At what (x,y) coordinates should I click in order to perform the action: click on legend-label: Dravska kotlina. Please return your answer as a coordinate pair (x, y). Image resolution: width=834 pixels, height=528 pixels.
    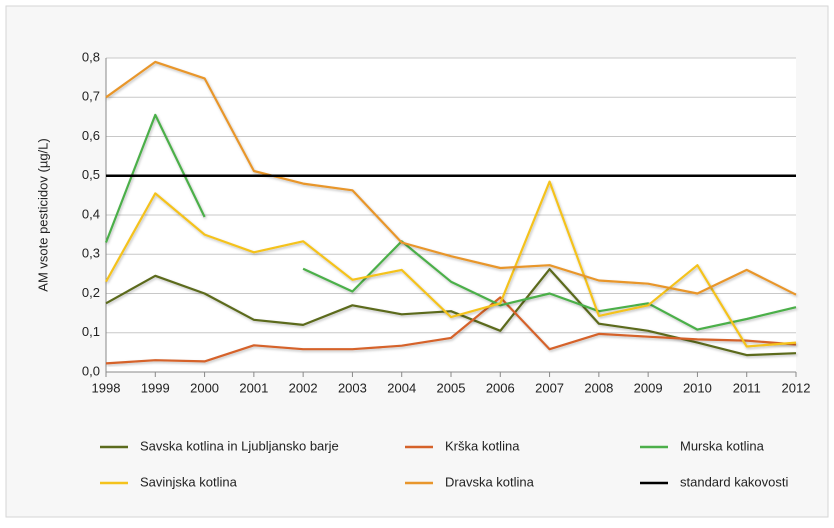
    Looking at the image, I should click on (490, 481).